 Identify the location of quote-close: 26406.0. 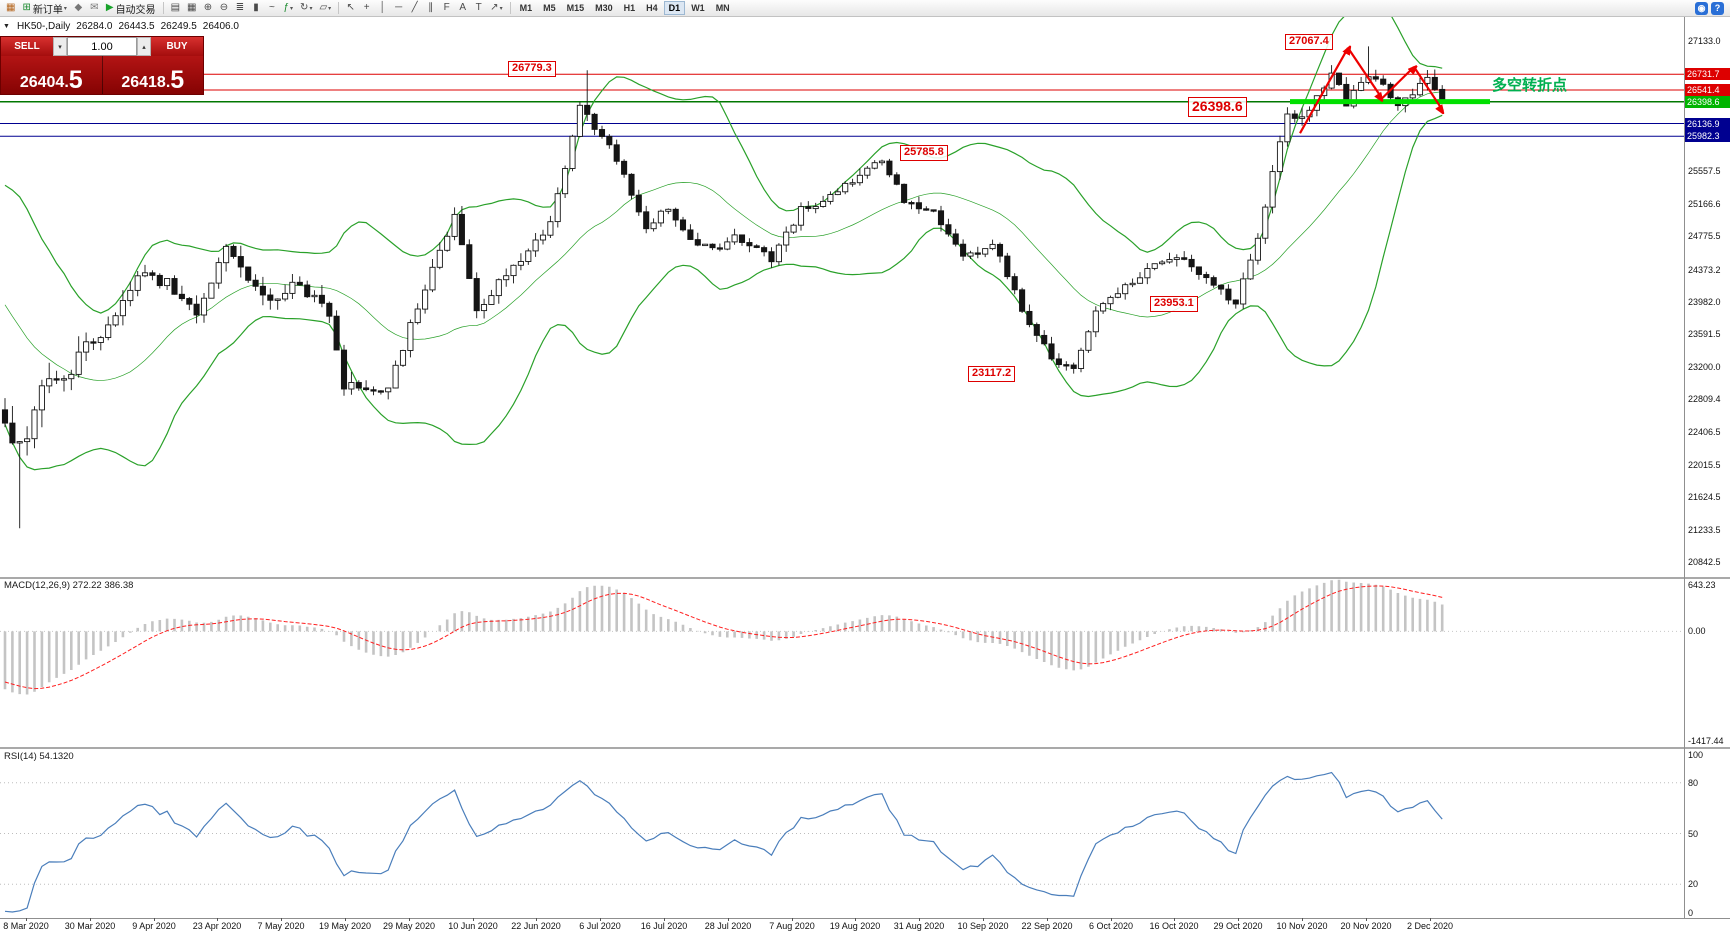
(220, 26).